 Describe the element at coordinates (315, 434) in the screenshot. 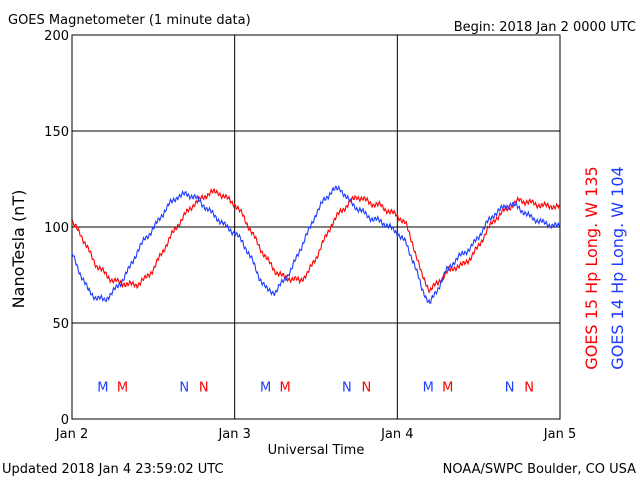

I see `x-axis-ticks: Jan 2 Jan 3 Jan 4 Jan 5` at that location.